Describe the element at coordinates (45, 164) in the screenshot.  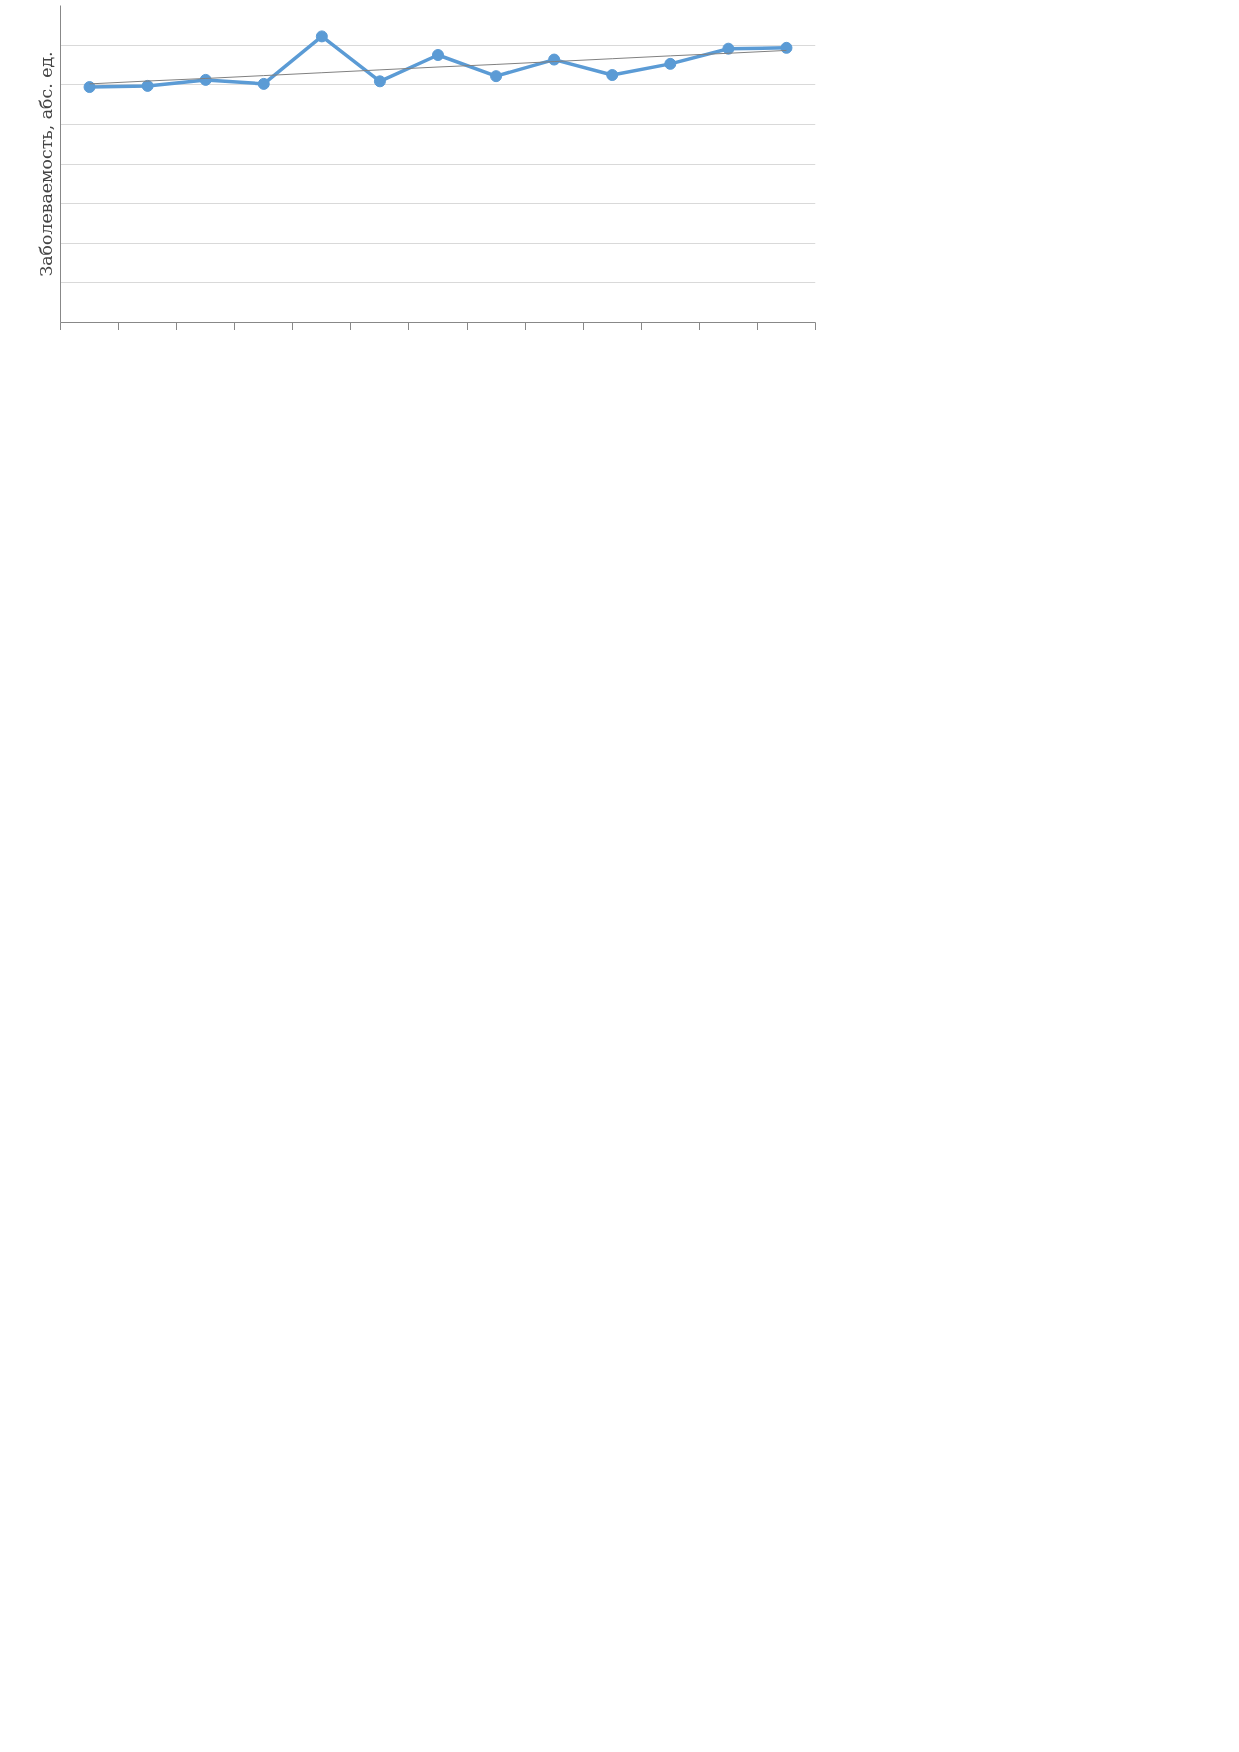
I see `y-axis-title: Заболеваемость, абс. ед.` at that location.